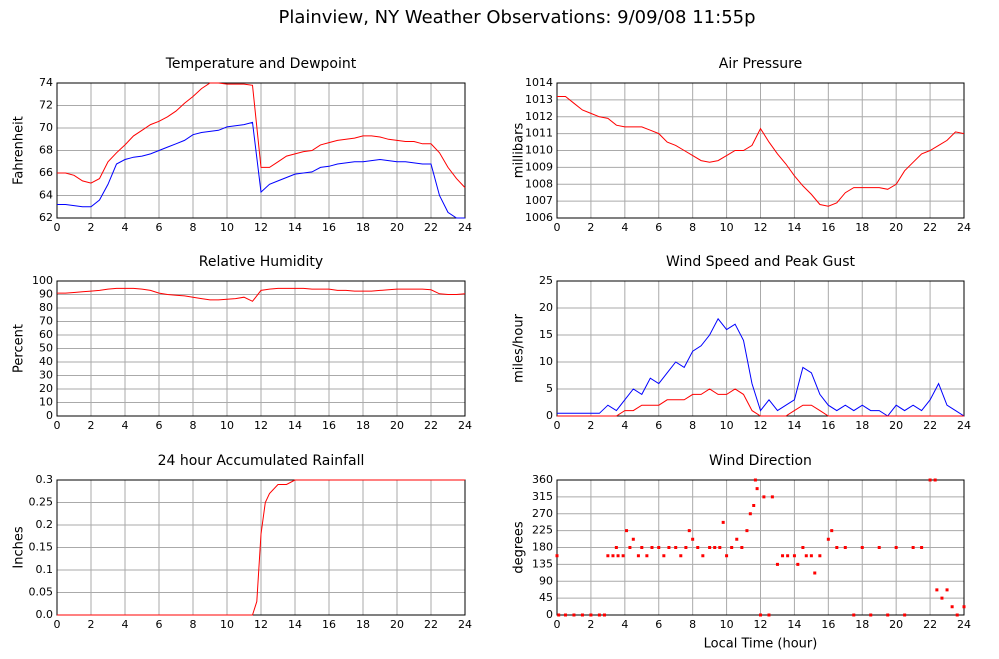 This screenshot has height=659, width=999. I want to click on y-axis-label: millibars, so click(519, 151).